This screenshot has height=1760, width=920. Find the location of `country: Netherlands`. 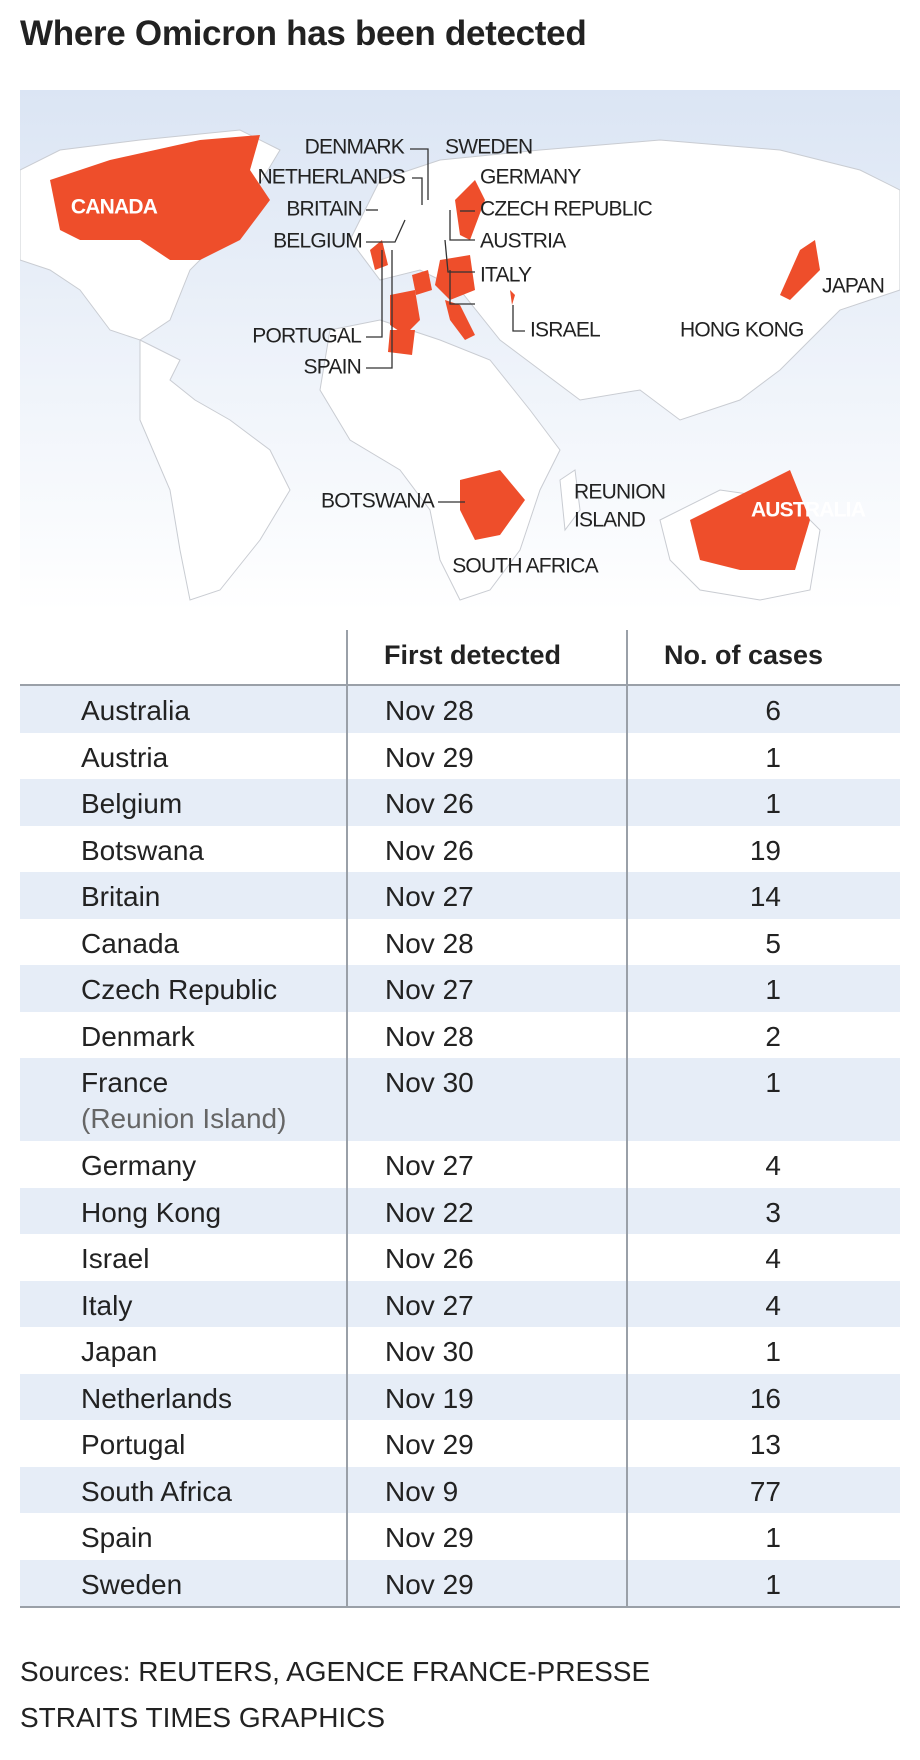

country: Netherlands is located at coordinates (156, 1398).